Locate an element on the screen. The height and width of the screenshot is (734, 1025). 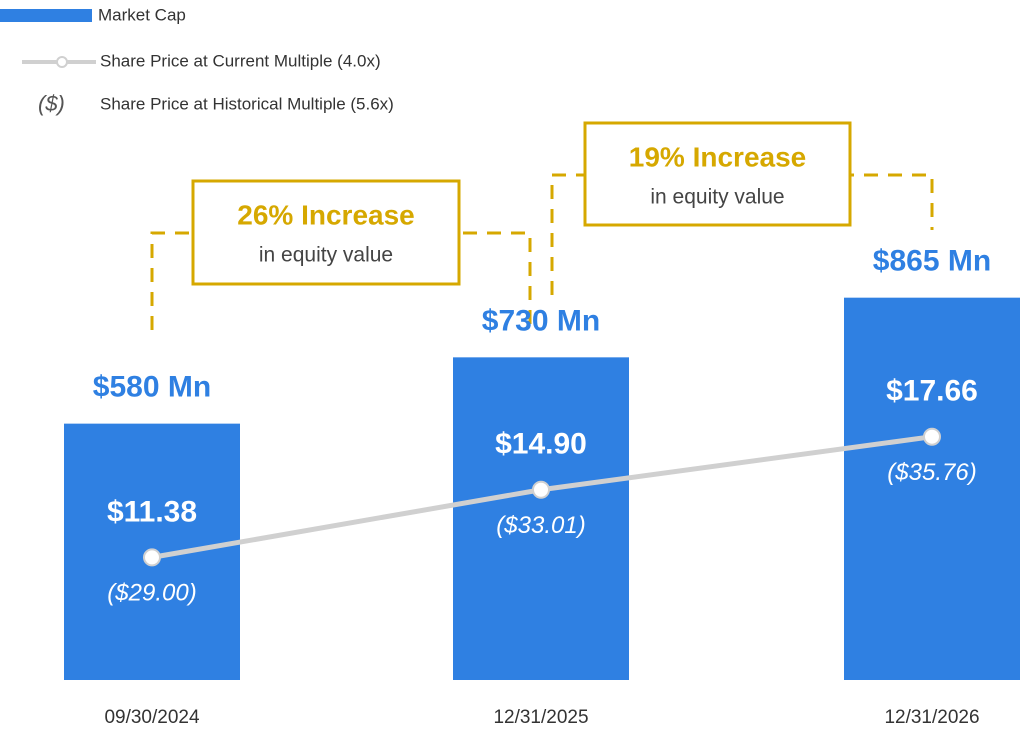
historical-price-label: ($35.76) is located at coordinates (931, 472).